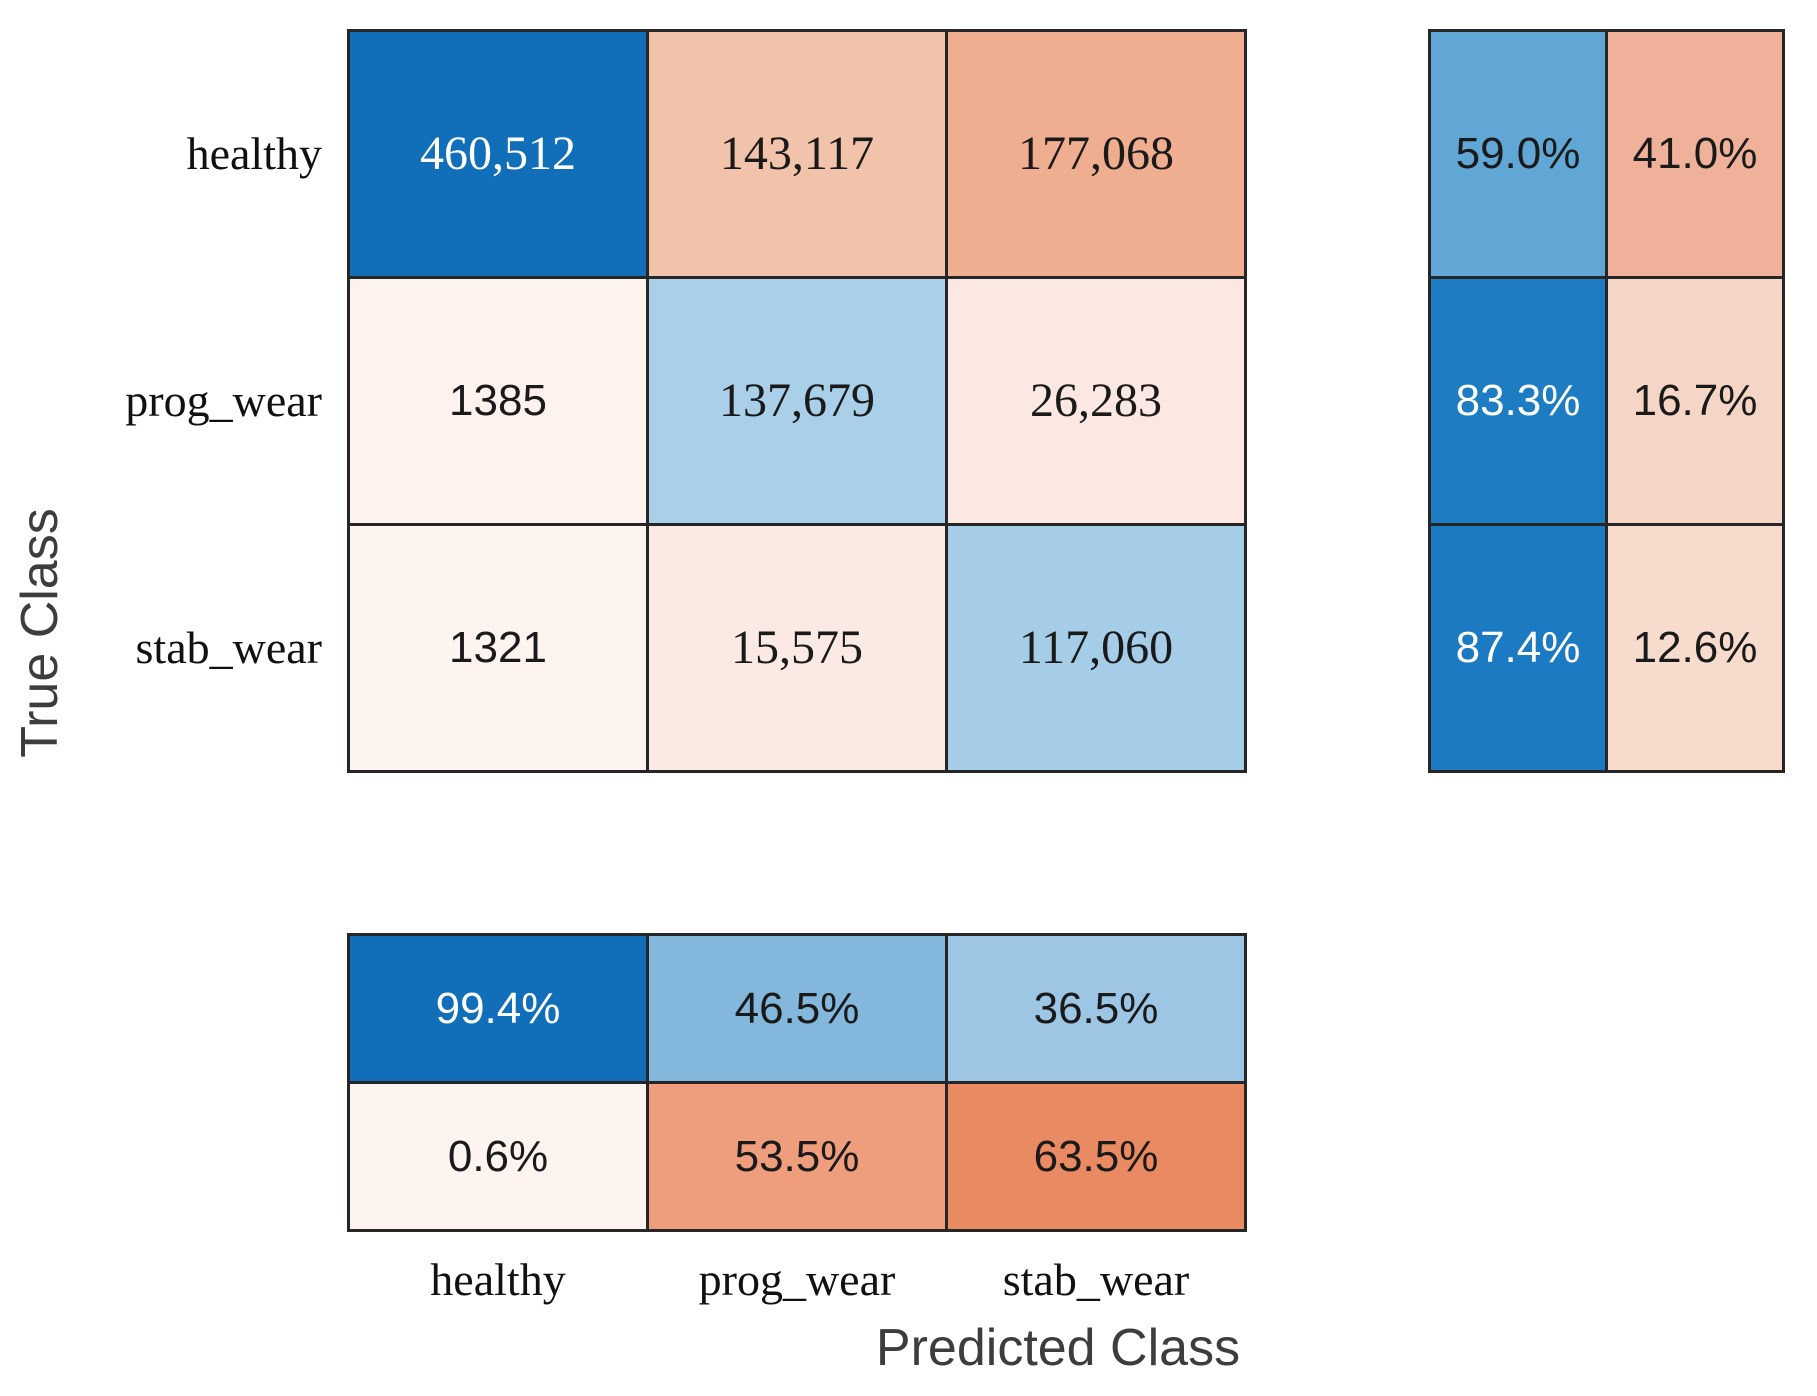 The width and height of the screenshot is (1817, 1396). I want to click on row-summary-healthy-correct: 59.0%, so click(1518, 154).